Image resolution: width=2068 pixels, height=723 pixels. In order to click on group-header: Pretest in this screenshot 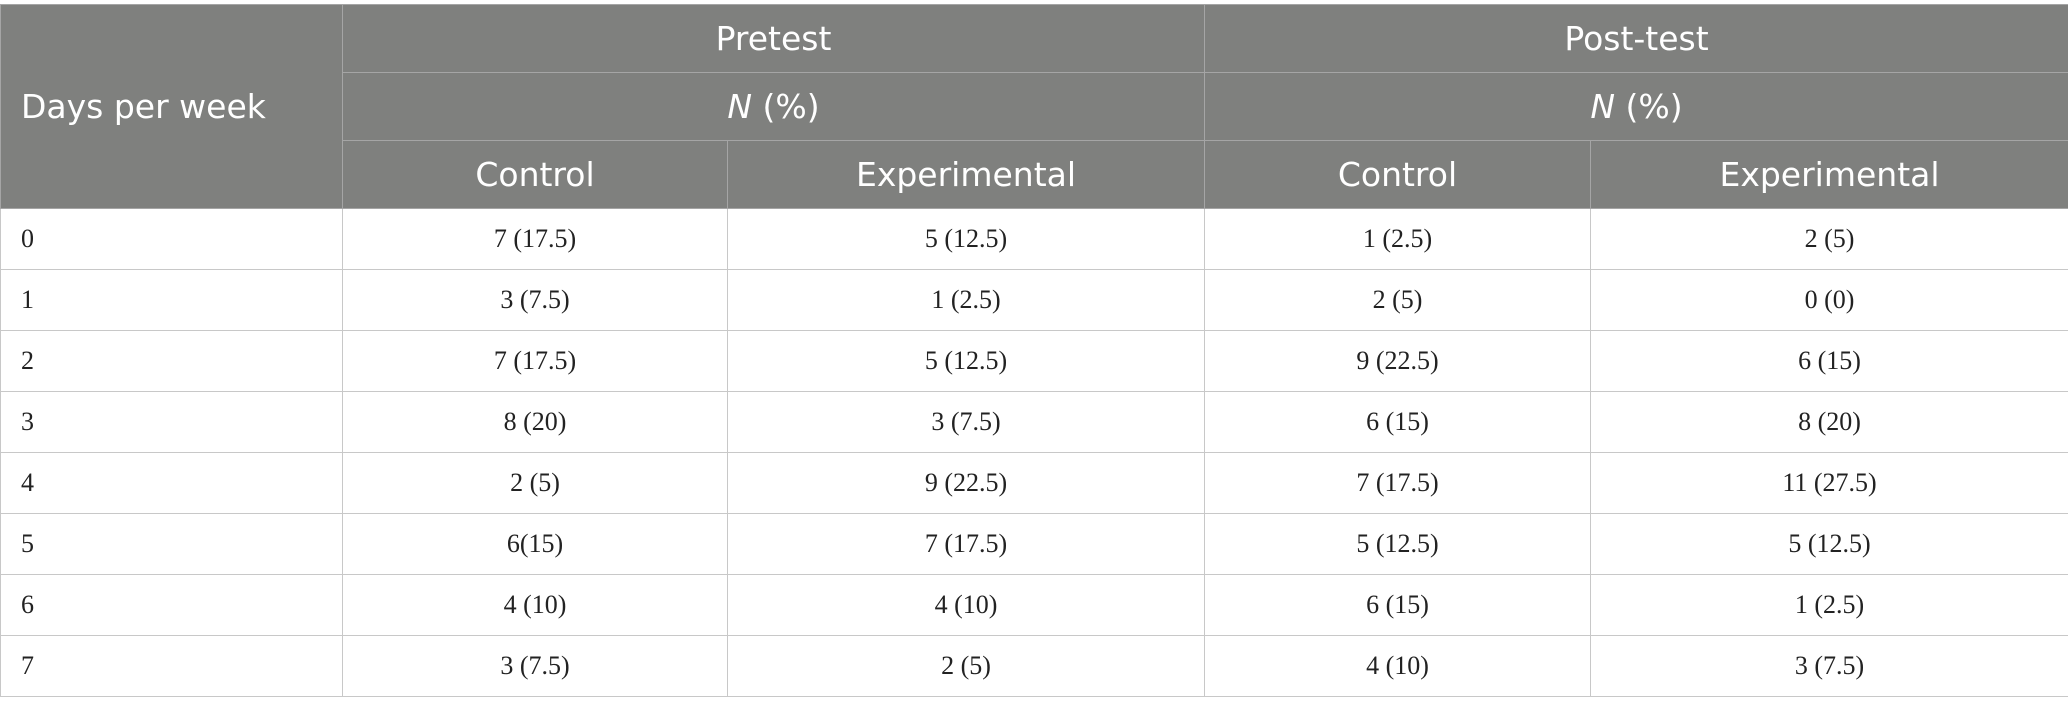, I will do `click(774, 39)`.